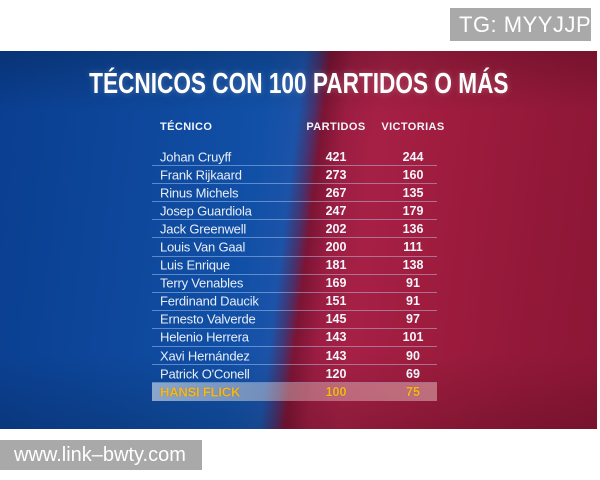 This screenshot has width=600, height=480. I want to click on table-header-row: TÉCNICO PARTIDOS VICTORIAS, so click(298, 133).